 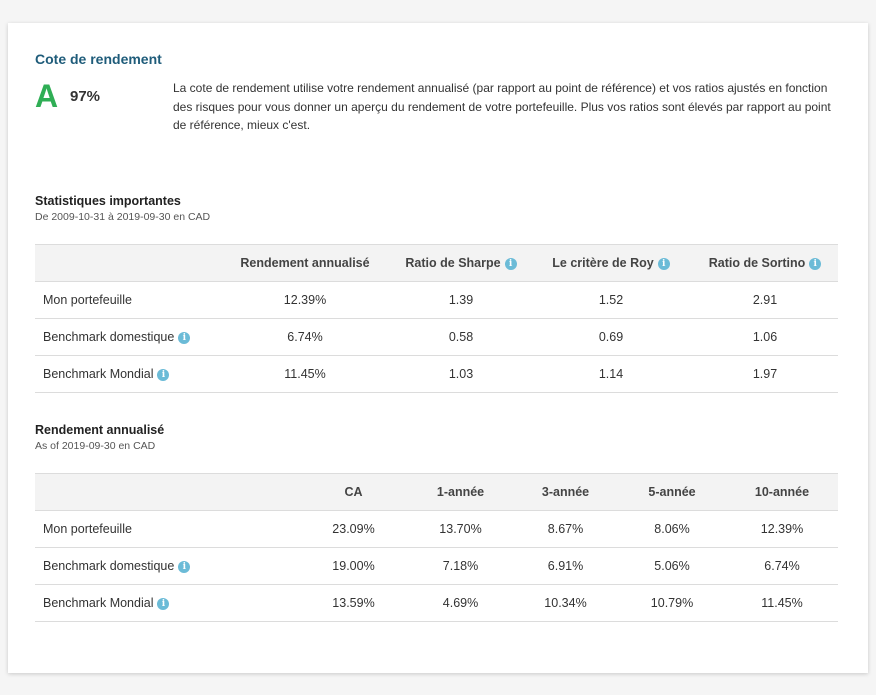 I want to click on table-cell: 1.06, so click(x=765, y=337).